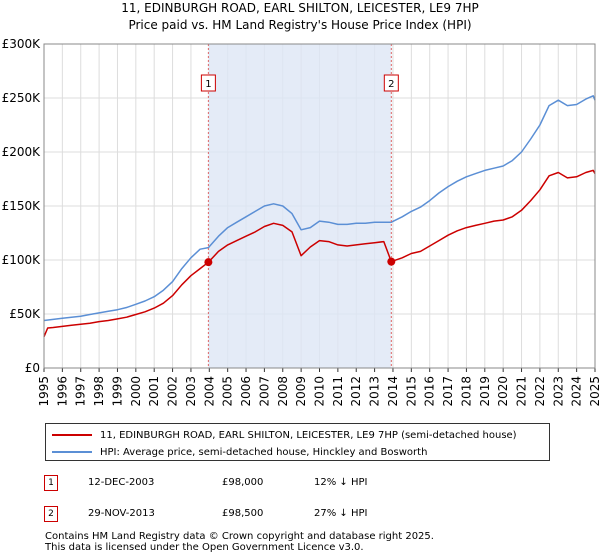  What do you see at coordinates (558, 391) in the screenshot?
I see `x-tick-label: 2023` at bounding box center [558, 391].